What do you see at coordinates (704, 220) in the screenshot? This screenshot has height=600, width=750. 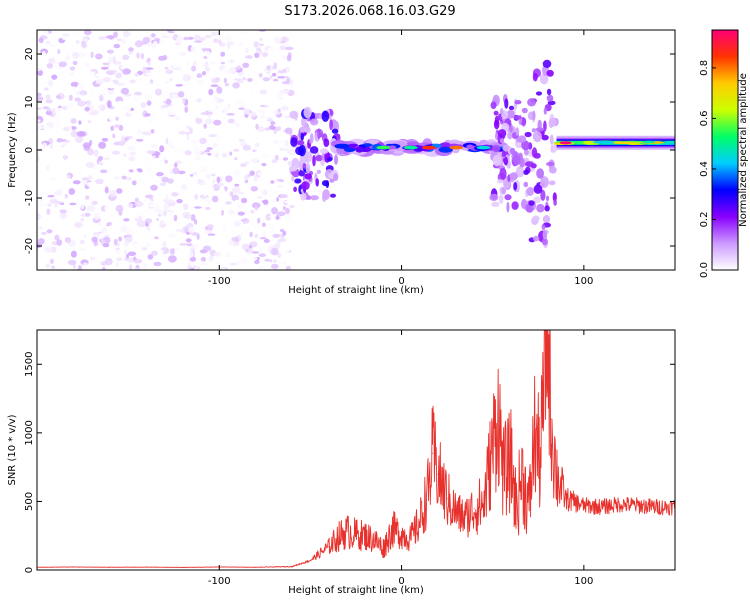 I see `colorbar-tick-label: 0.2` at bounding box center [704, 220].